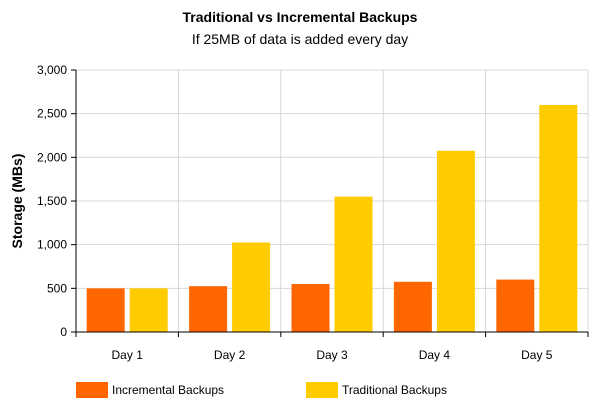  Describe the element at coordinates (332, 355) in the screenshot. I see `x-tick-label: Day 3` at that location.